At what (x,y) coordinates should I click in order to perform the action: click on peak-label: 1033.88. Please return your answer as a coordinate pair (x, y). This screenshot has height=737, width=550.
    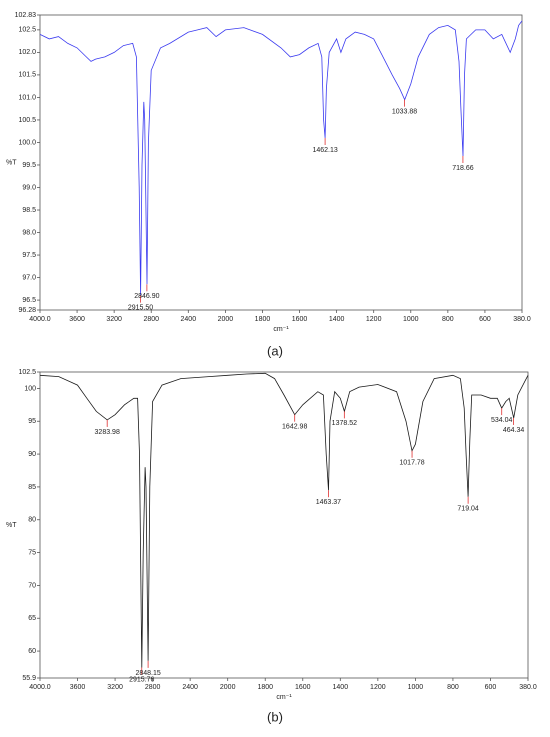
    Looking at the image, I should click on (404, 112).